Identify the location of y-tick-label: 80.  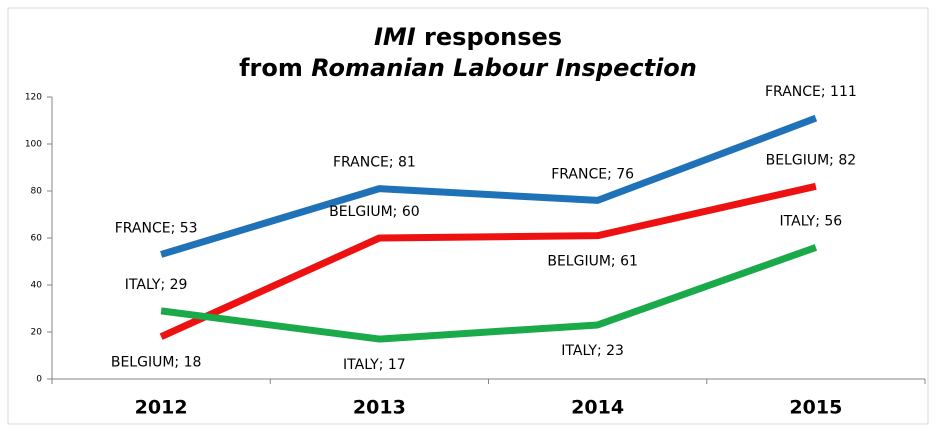
(37, 192).